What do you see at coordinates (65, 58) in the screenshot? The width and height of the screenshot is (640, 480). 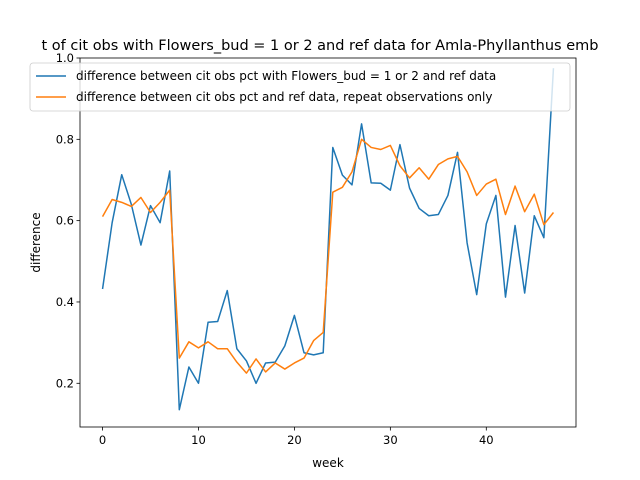 I see `y-tick-label: 1.0` at bounding box center [65, 58].